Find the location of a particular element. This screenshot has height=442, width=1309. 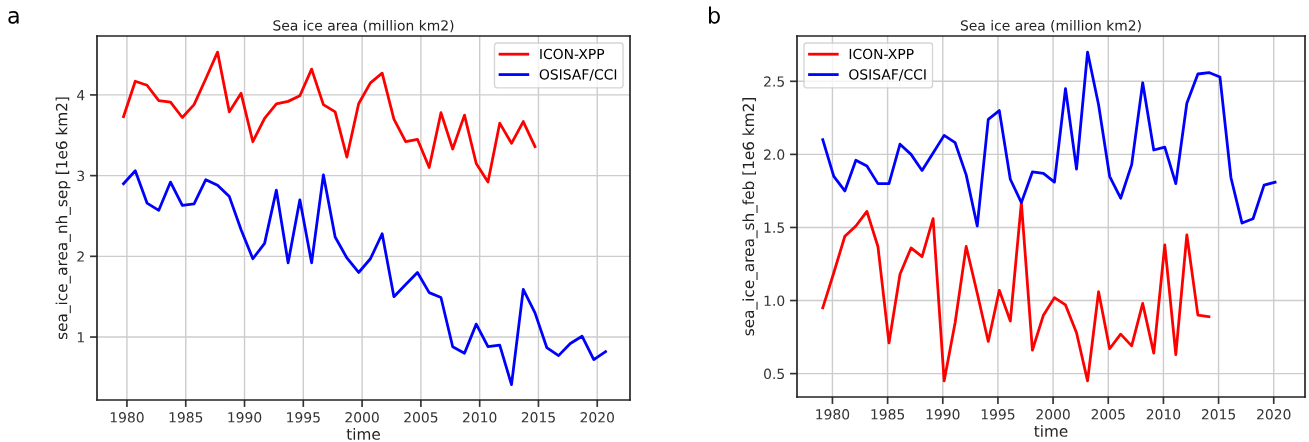

text: a is located at coordinates (13, 17).